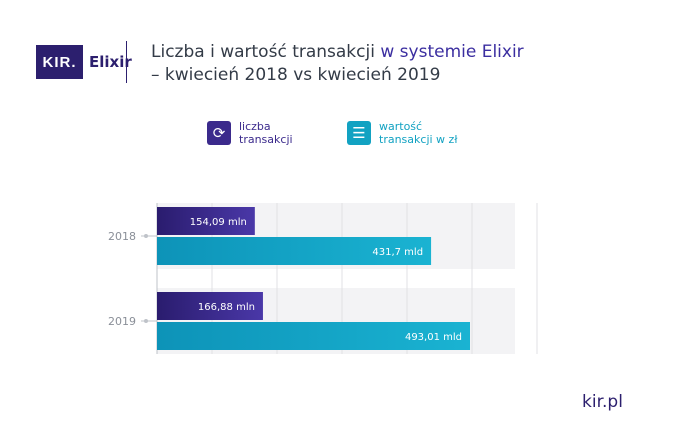  I want to click on data-label-2018-series-0: 154,09 mln, so click(218, 222).